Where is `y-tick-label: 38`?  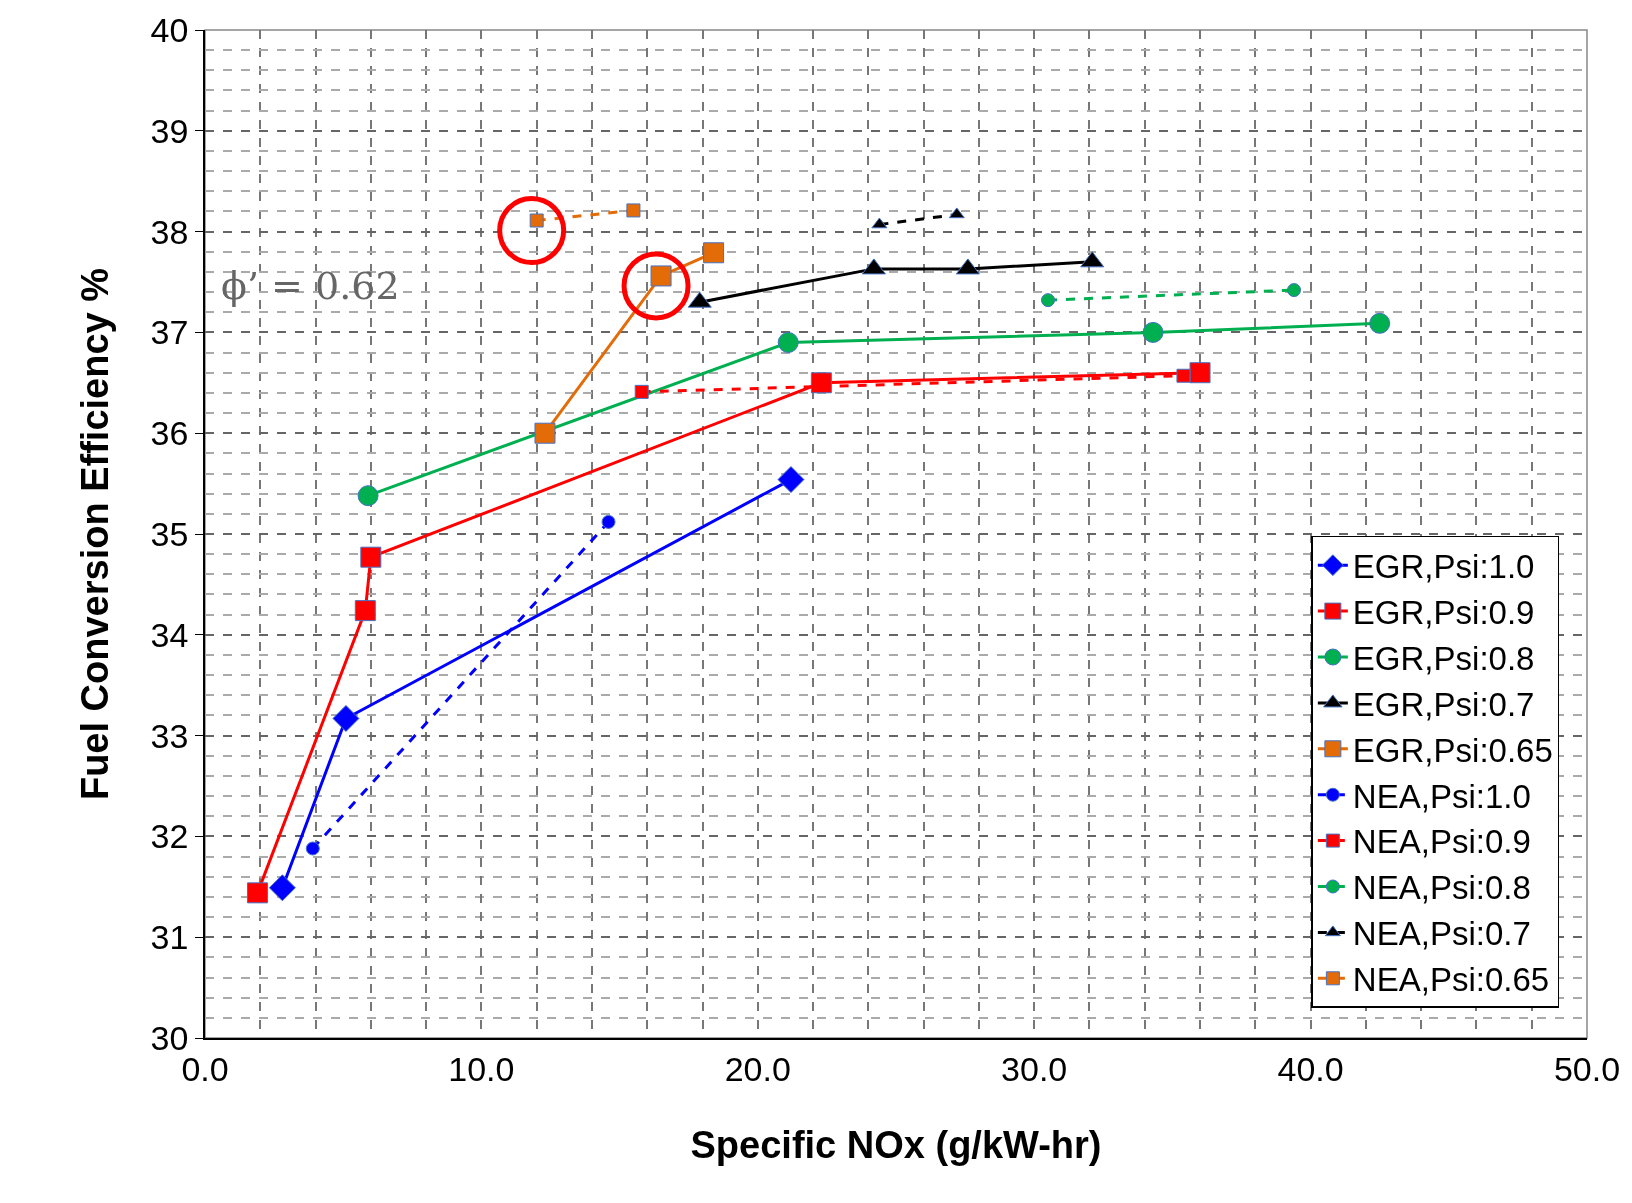 y-tick-label: 38 is located at coordinates (169, 231).